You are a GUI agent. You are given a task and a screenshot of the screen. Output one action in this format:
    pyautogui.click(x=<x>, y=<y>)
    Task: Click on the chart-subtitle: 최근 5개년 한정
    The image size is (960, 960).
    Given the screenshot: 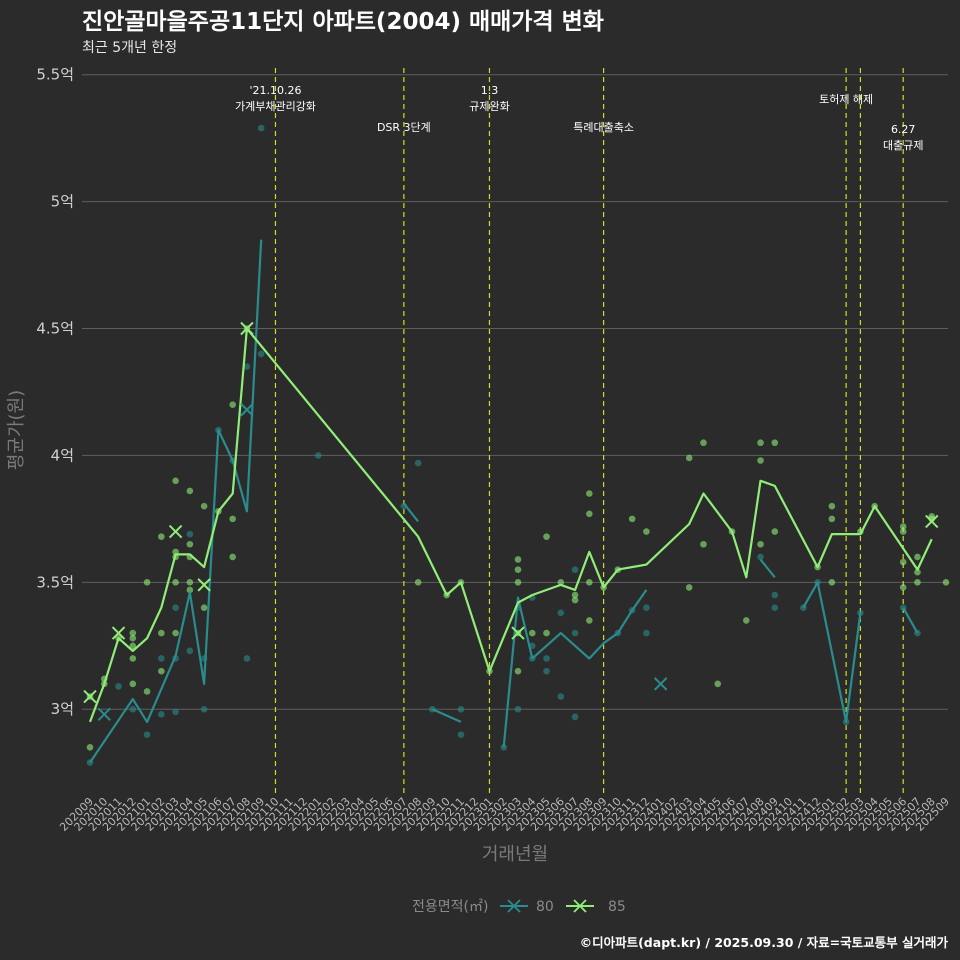 What is the action you would take?
    pyautogui.click(x=129, y=48)
    